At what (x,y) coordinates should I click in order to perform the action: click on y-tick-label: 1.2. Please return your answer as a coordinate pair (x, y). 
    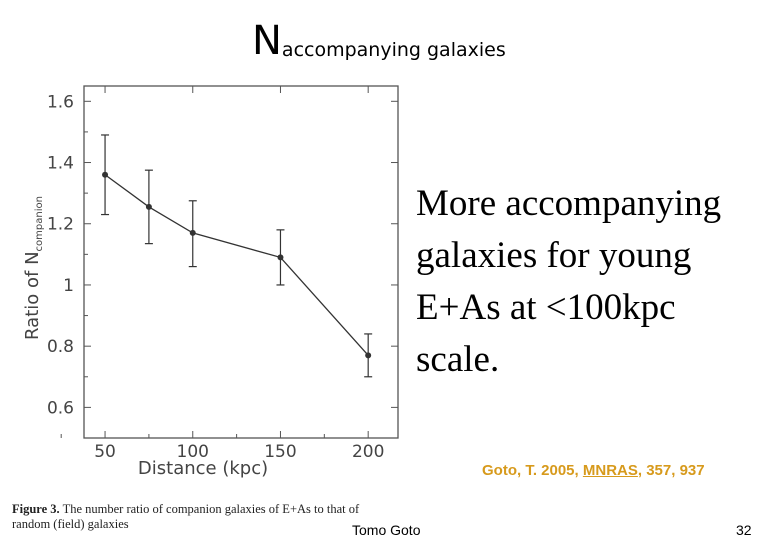
    Looking at the image, I should click on (60, 225).